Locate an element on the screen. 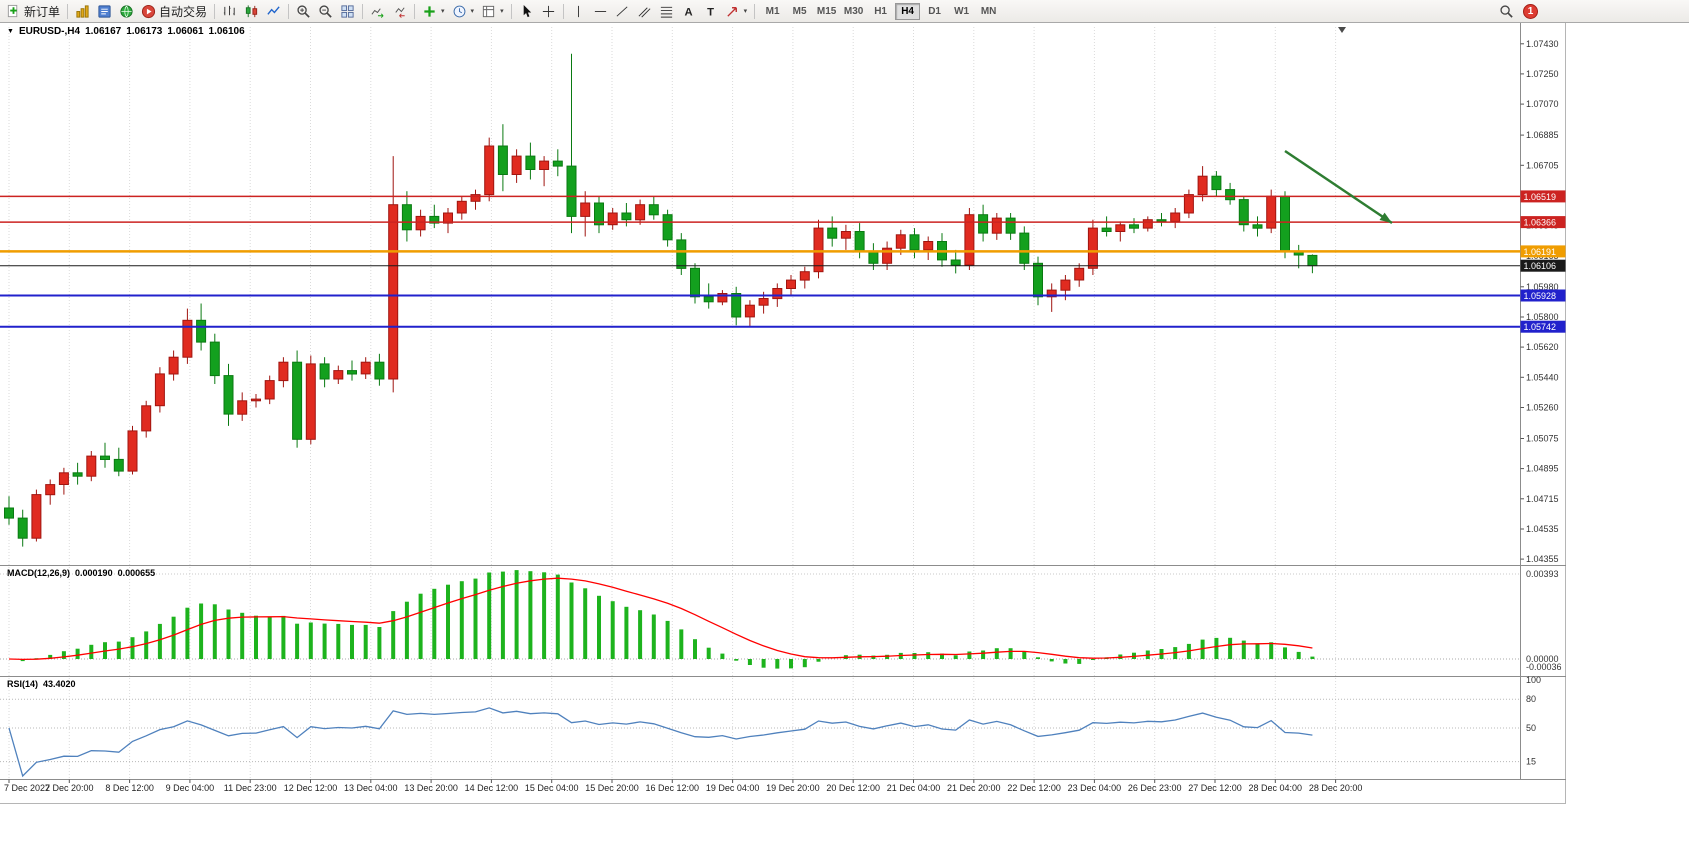 The image size is (1689, 861). candlestick-chart-button is located at coordinates (251, 11).